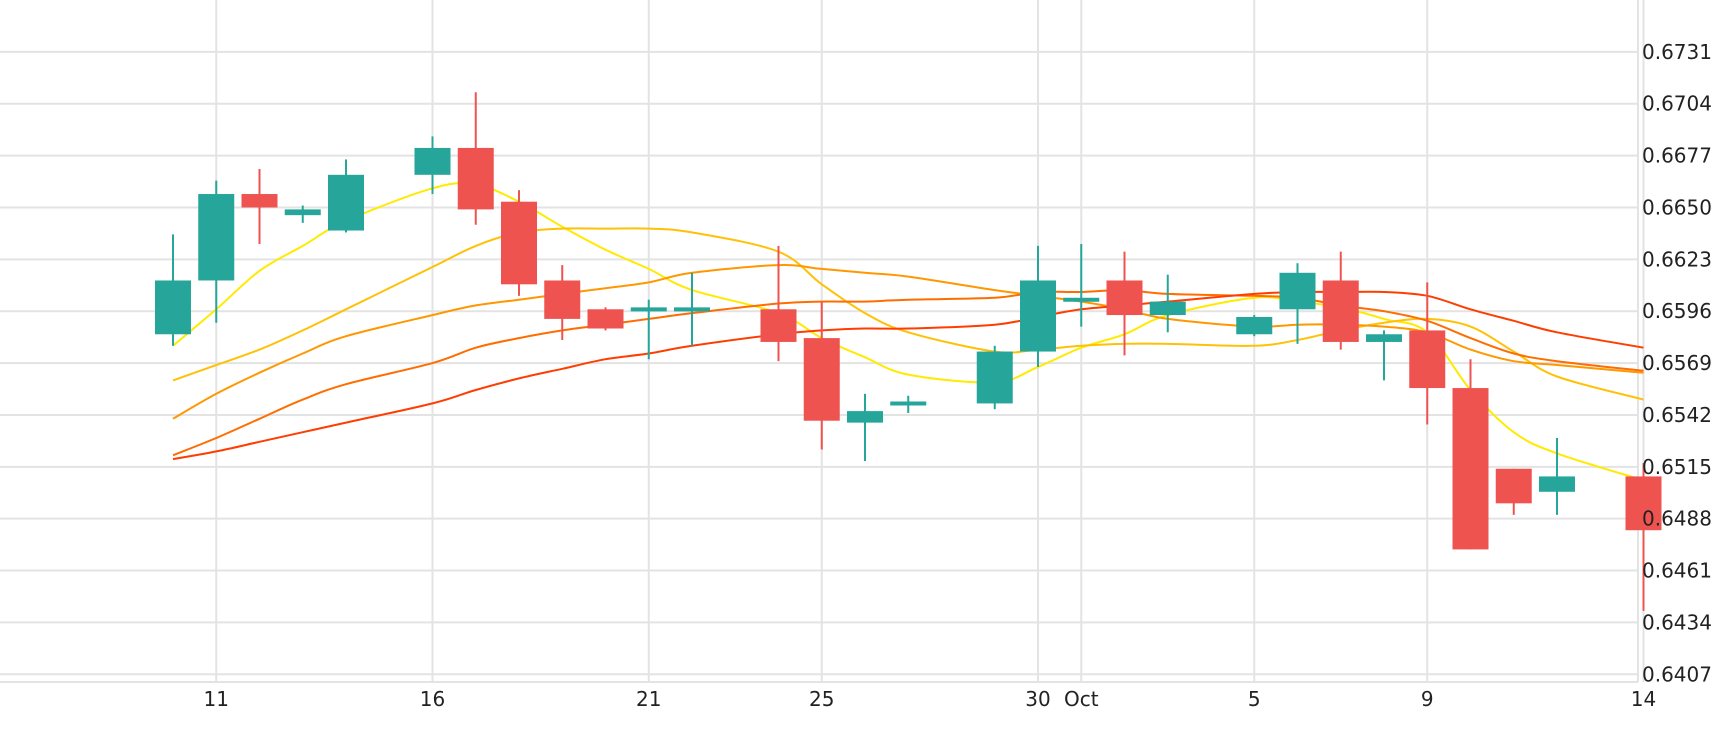 This screenshot has height=730, width=1730. What do you see at coordinates (1677, 311) in the screenshot?
I see `y-tick-label: 0.6596` at bounding box center [1677, 311].